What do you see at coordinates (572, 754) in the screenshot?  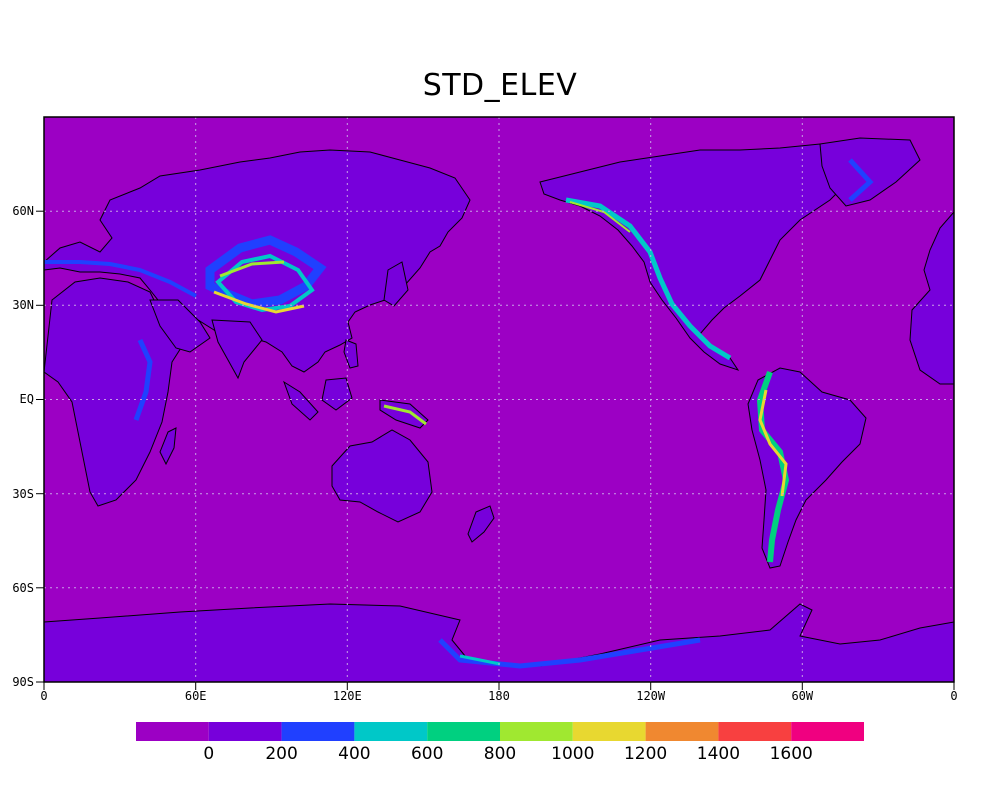 I see `colorbar-label: 1000` at bounding box center [572, 754].